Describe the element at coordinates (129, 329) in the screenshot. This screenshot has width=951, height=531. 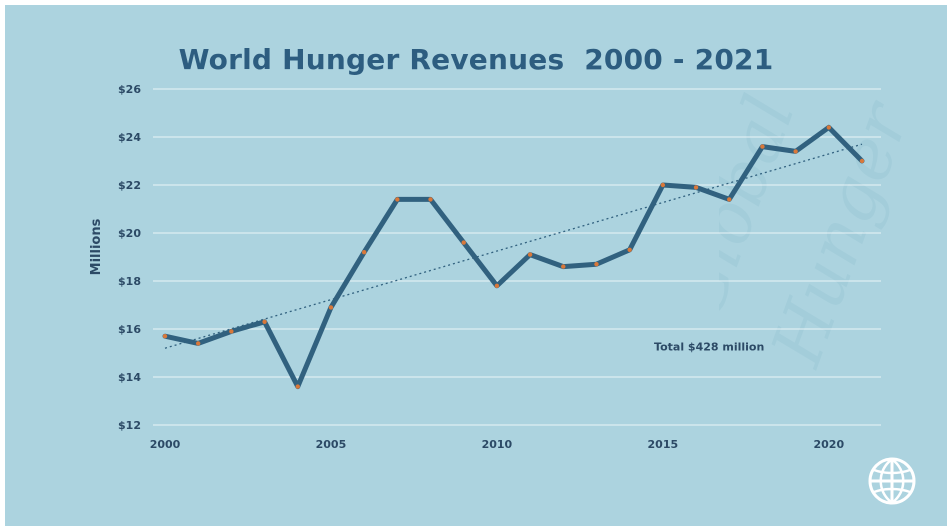
I see `y-tick-label: $16` at that location.